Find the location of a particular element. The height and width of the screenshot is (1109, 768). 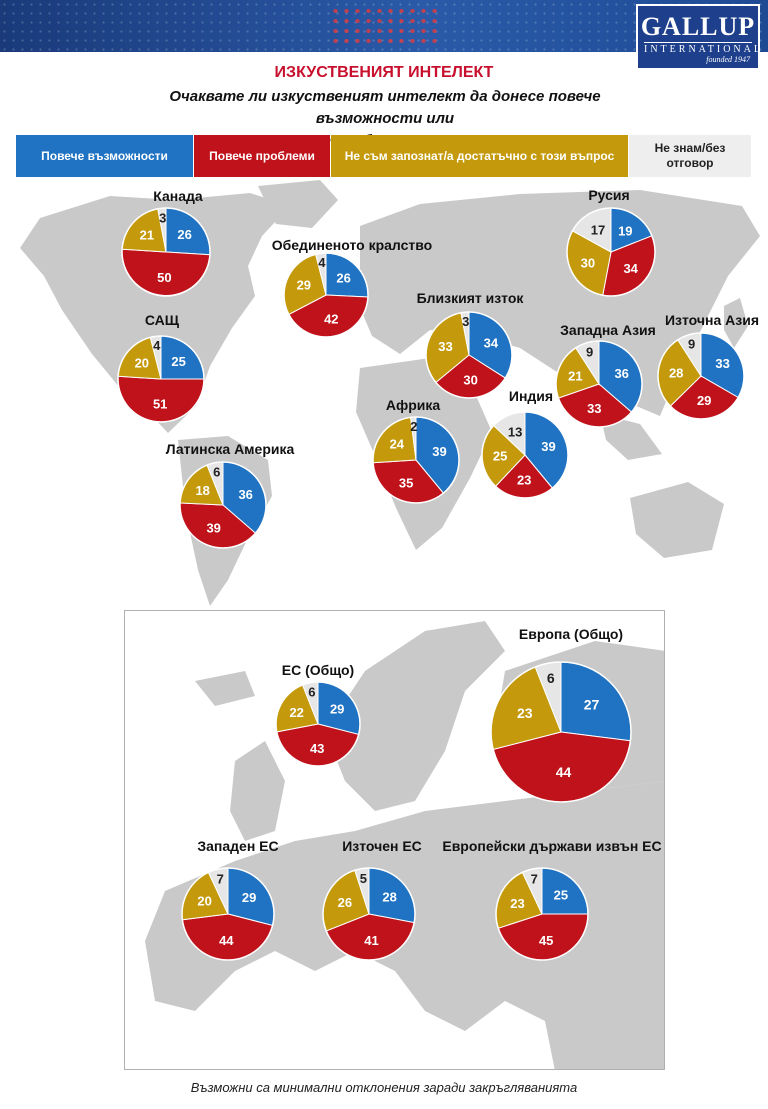

pie-region-title: Европейски държави извън ЕС is located at coordinates (551, 846).